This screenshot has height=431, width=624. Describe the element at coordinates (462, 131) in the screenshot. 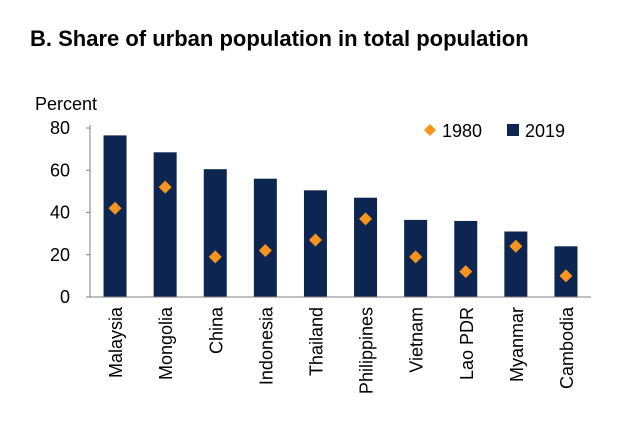

I see `legend-label-1980: 1980` at that location.